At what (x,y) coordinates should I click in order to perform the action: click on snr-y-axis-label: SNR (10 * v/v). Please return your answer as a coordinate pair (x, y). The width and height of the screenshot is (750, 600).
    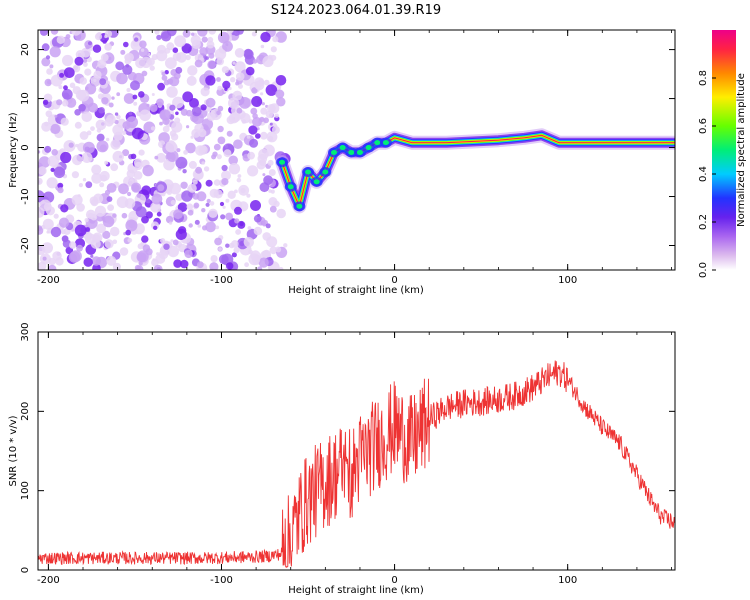
    Looking at the image, I should click on (13, 450).